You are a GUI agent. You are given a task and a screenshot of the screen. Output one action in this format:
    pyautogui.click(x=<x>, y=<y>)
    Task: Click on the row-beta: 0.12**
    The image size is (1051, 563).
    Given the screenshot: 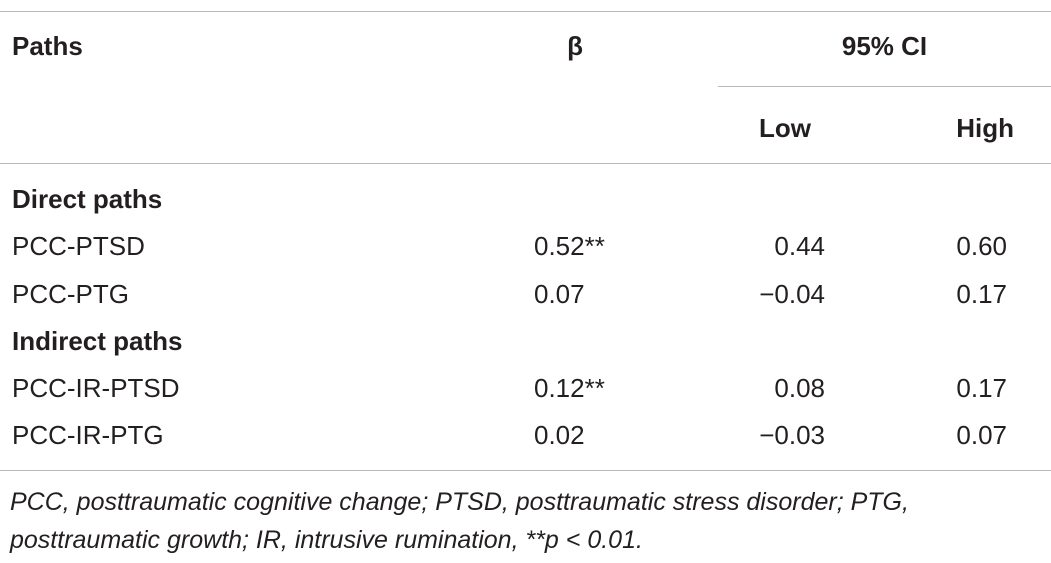 What is the action you would take?
    pyautogui.click(x=569, y=388)
    